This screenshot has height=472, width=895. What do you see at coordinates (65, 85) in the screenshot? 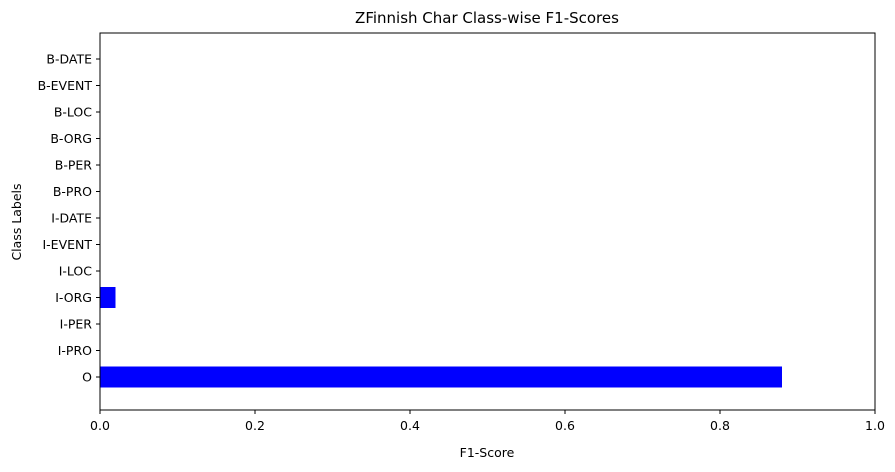
I see `y-tick-label: B-EVENT` at bounding box center [65, 85].